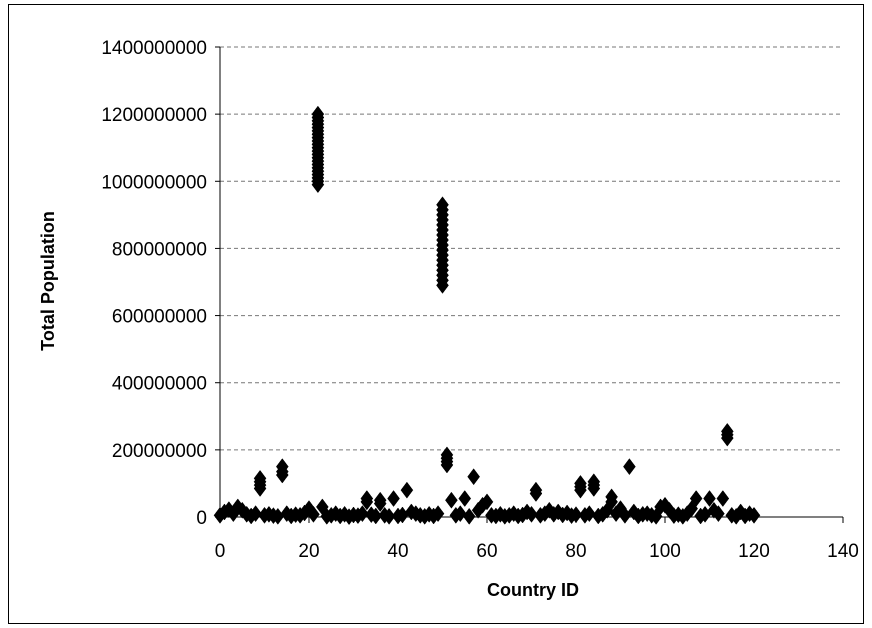 This screenshot has height=628, width=872. I want to click on x-tick-label: 40, so click(397, 551).